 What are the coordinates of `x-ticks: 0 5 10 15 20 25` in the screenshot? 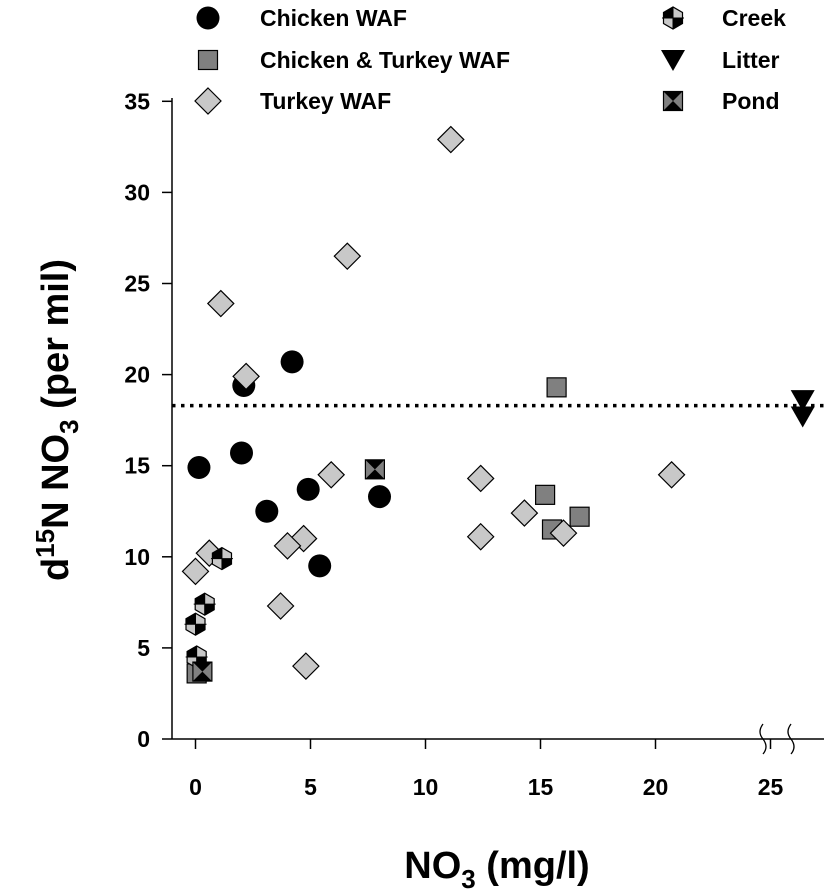 It's located at (486, 769).